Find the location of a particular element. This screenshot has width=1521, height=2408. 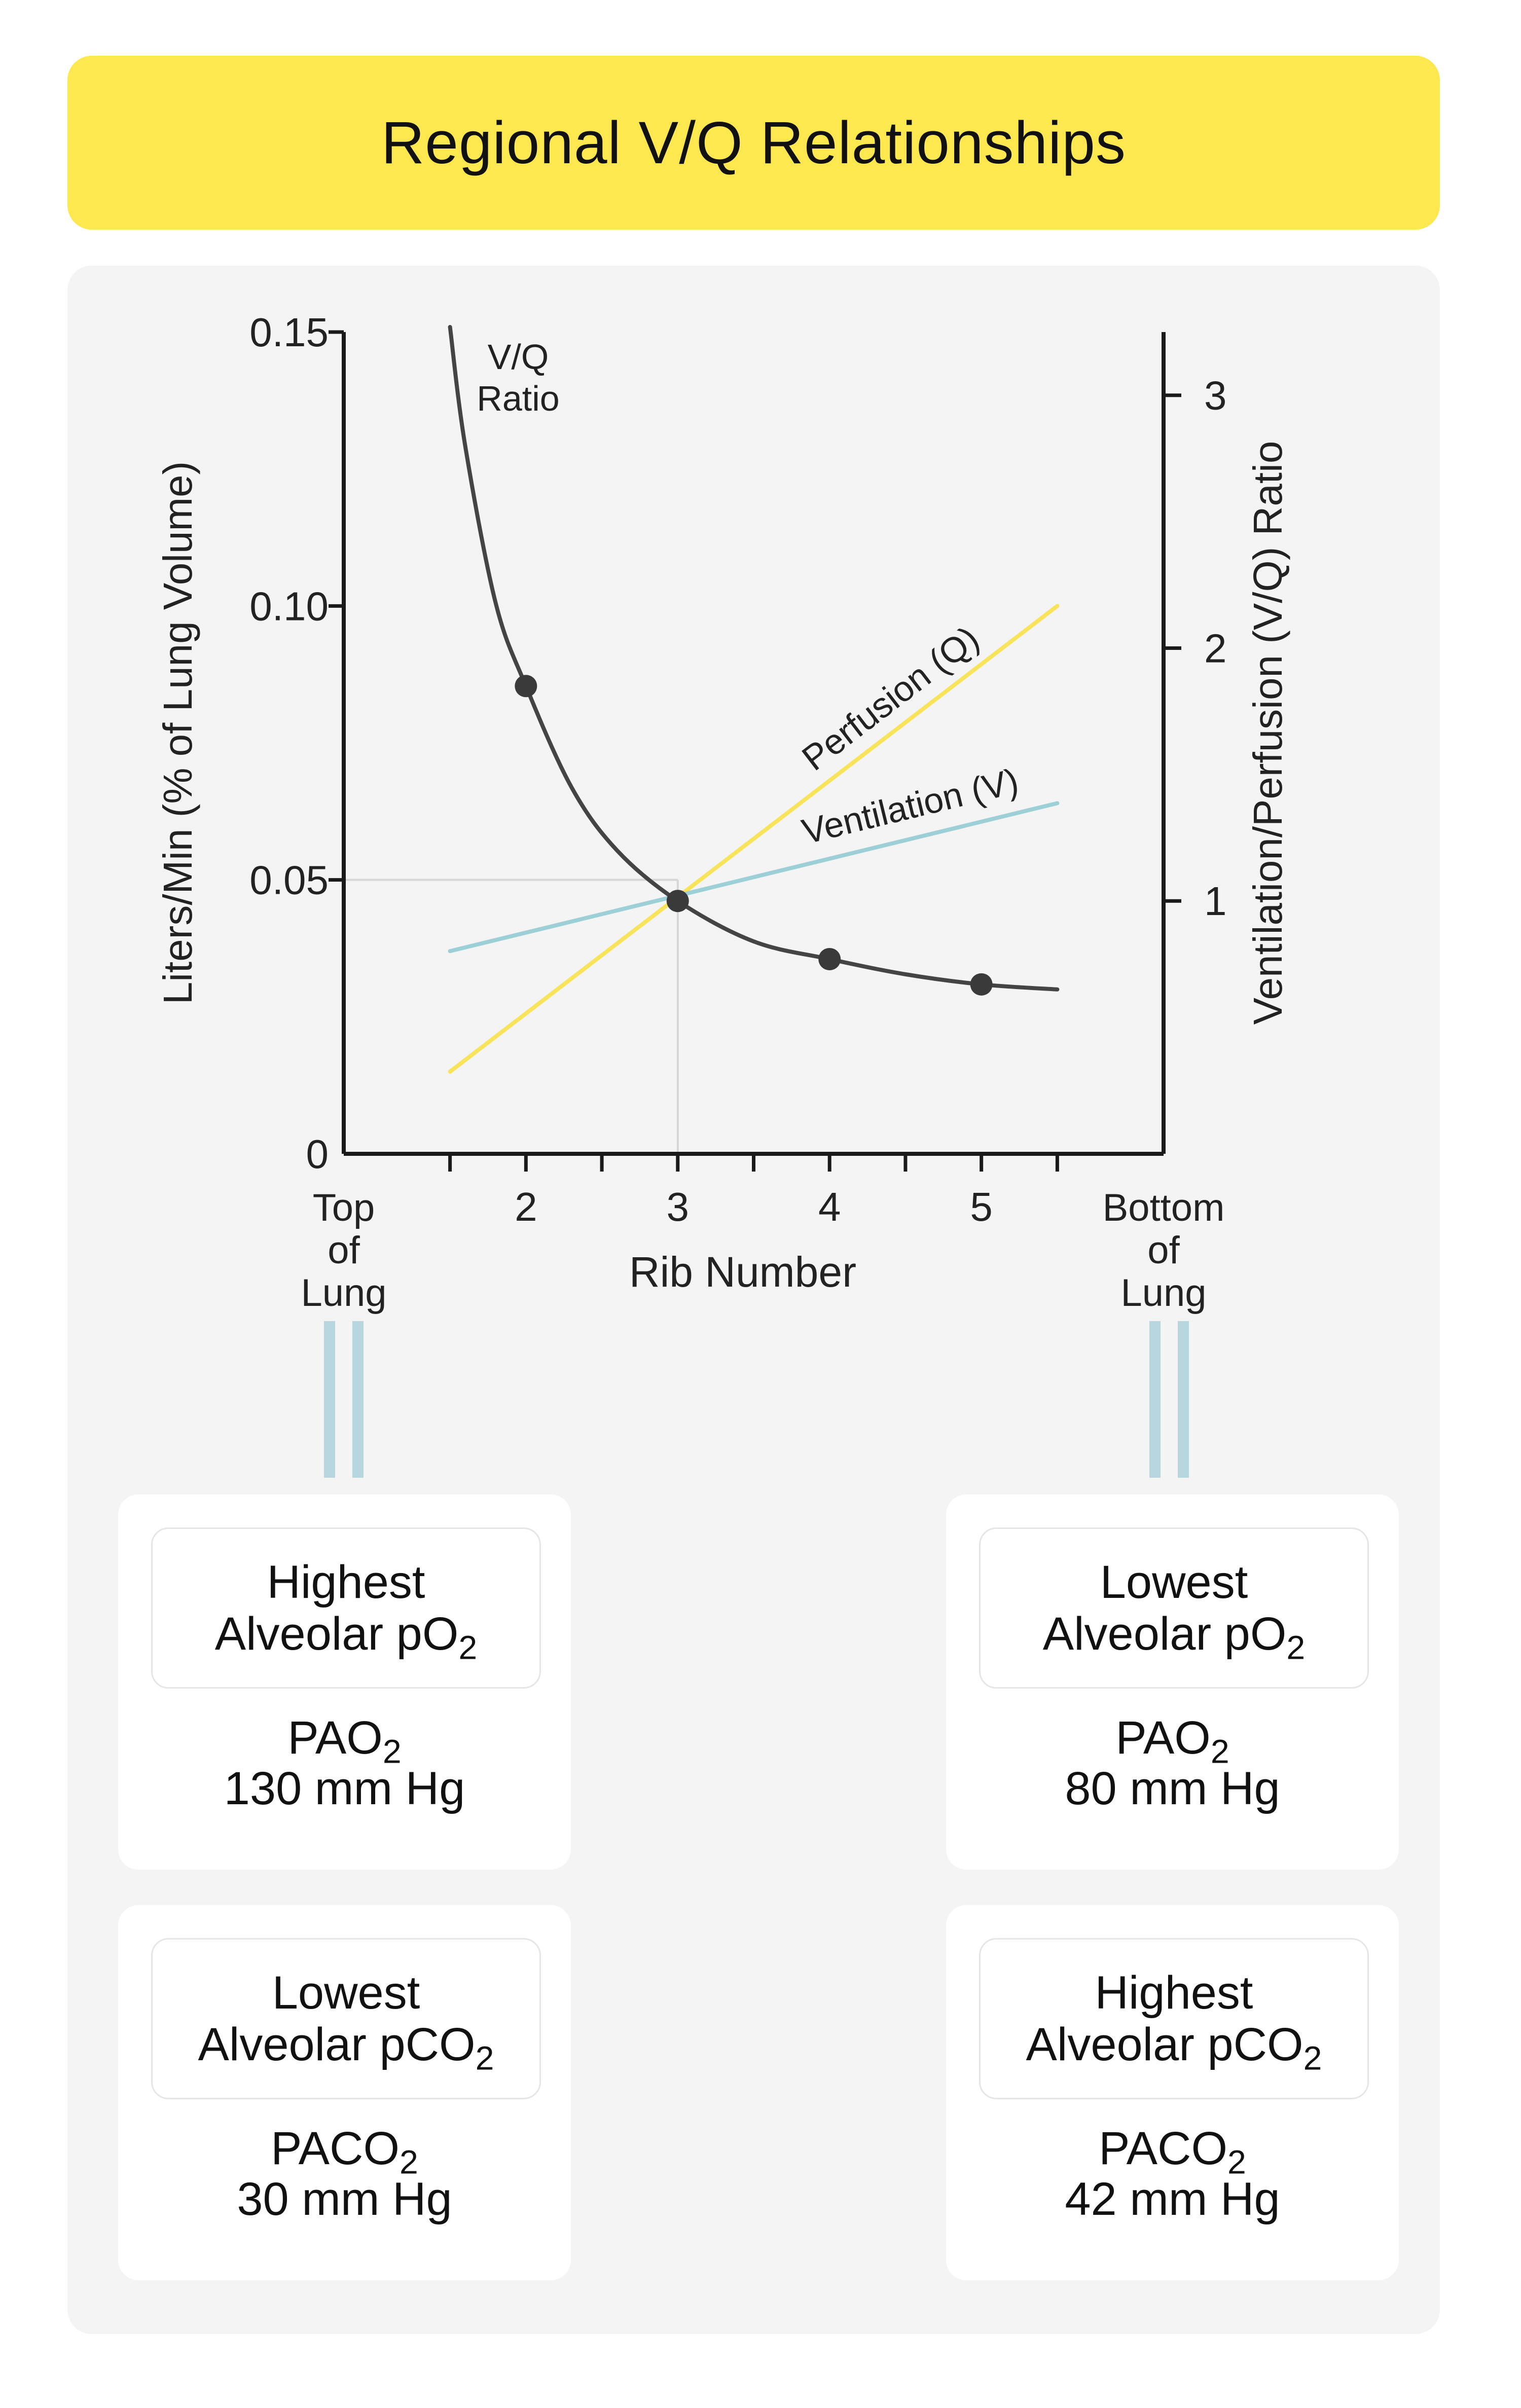

card-top-po2-value: PAO2 130 mm Hg is located at coordinates (345, 1763).